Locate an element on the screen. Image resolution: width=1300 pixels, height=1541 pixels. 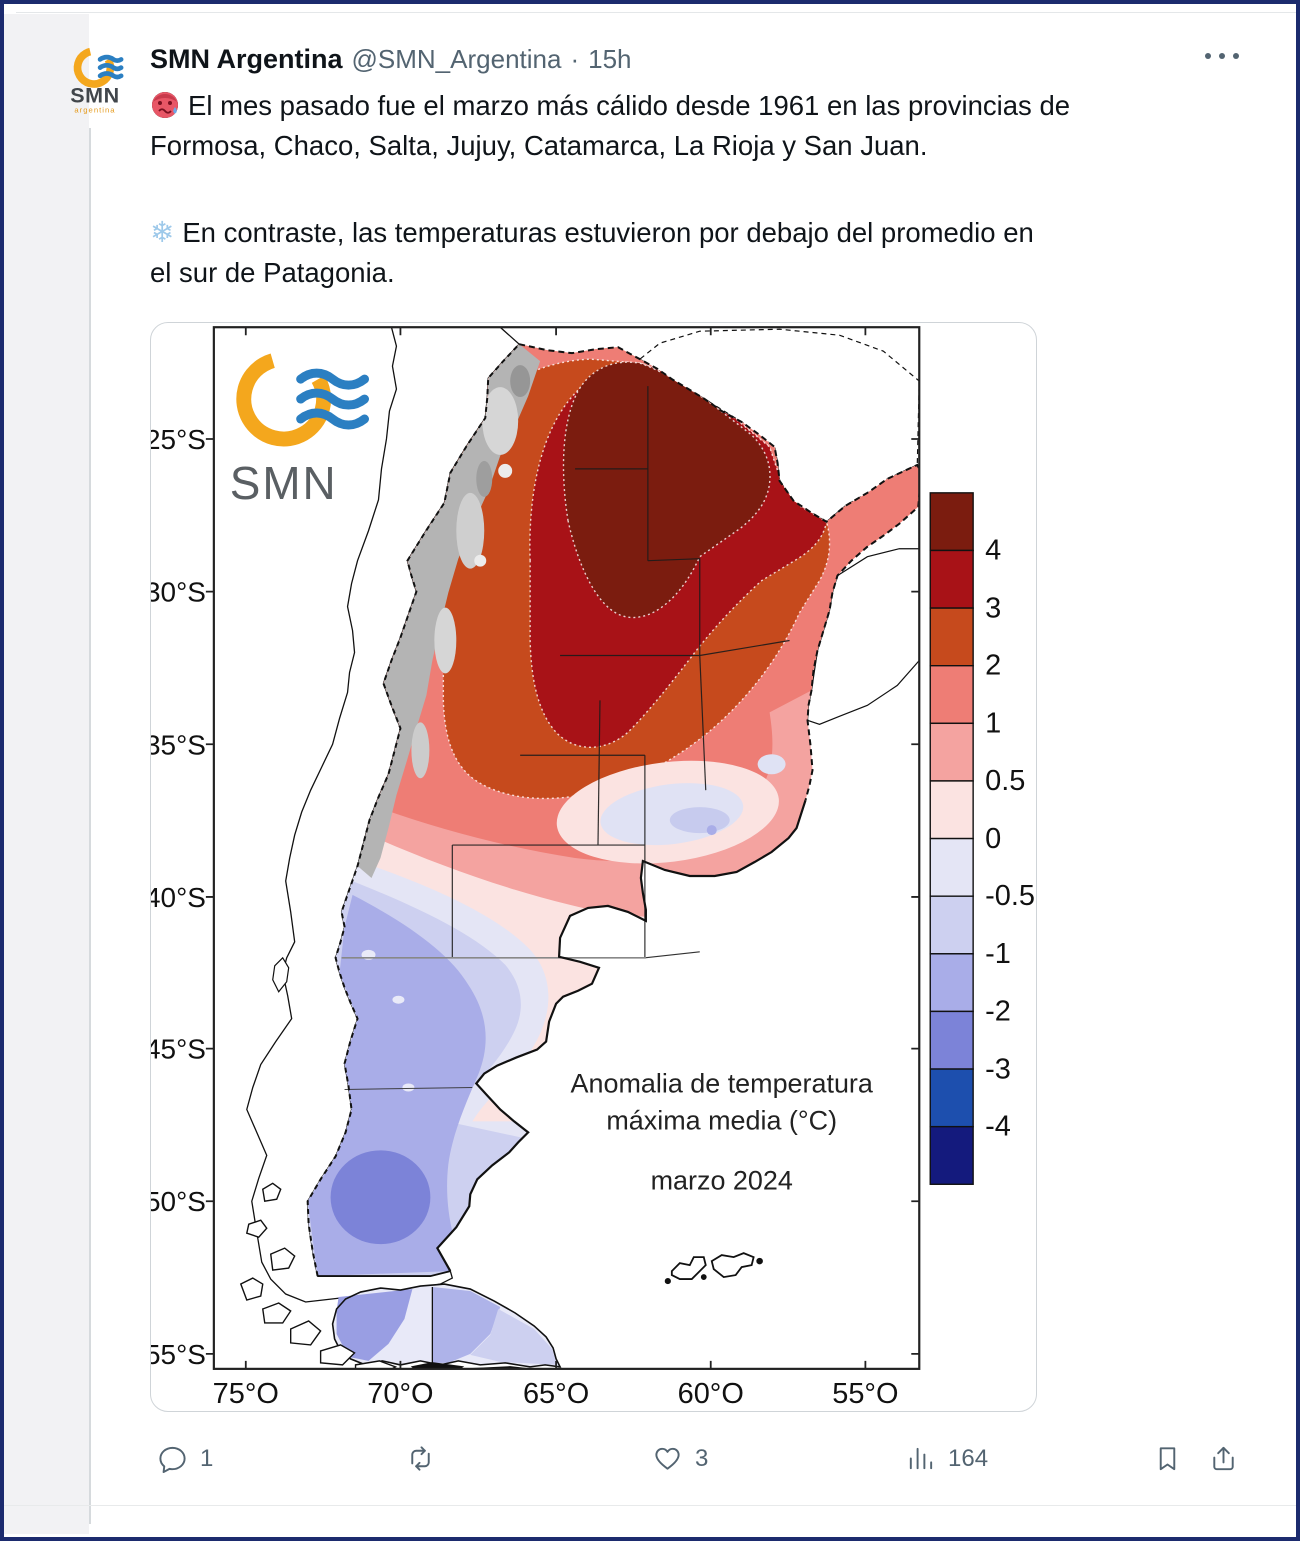
snowflake-emoji: ❄ is located at coordinates (162, 232).